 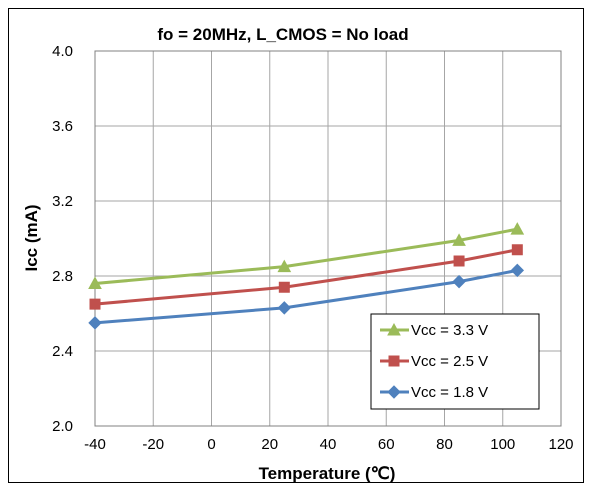 I want to click on series-diamond, so click(x=306, y=296).